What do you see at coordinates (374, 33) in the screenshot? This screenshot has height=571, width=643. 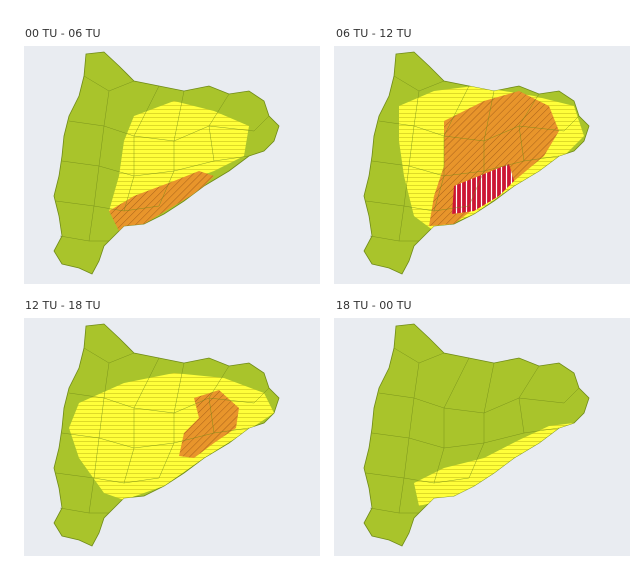 I see `panel-label: 06 TU - 12 TU` at bounding box center [374, 33].